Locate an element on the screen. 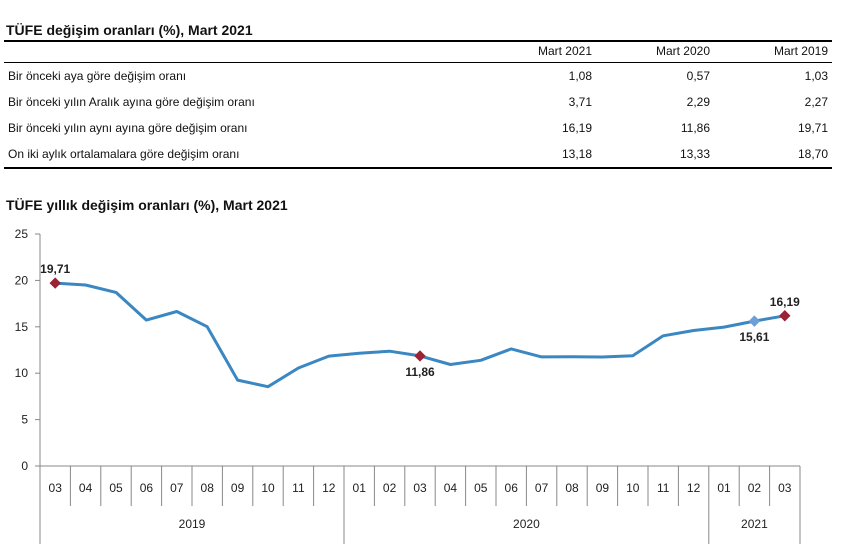 The image size is (850, 556). cell: 3,71 is located at coordinates (580, 102).